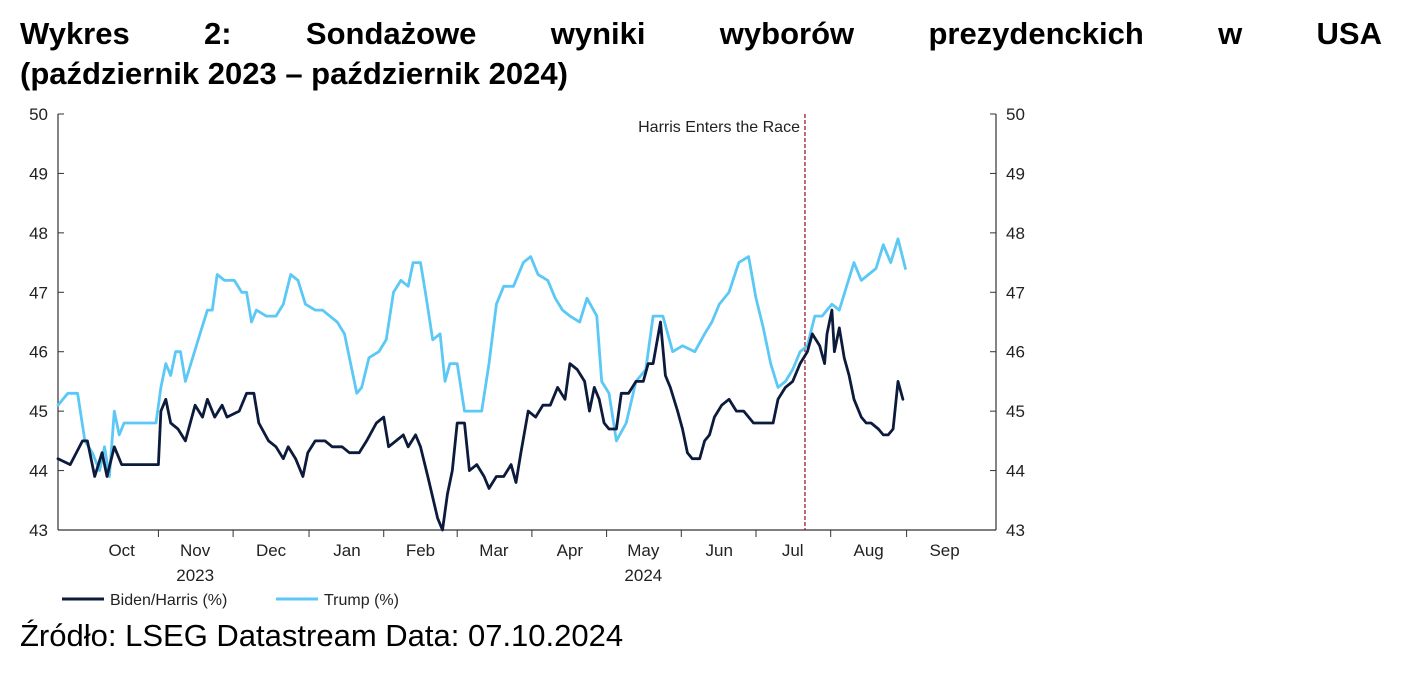 The width and height of the screenshot is (1404, 674). What do you see at coordinates (38, 173) in the screenshot?
I see `y-tick-label-left: 49` at bounding box center [38, 173].